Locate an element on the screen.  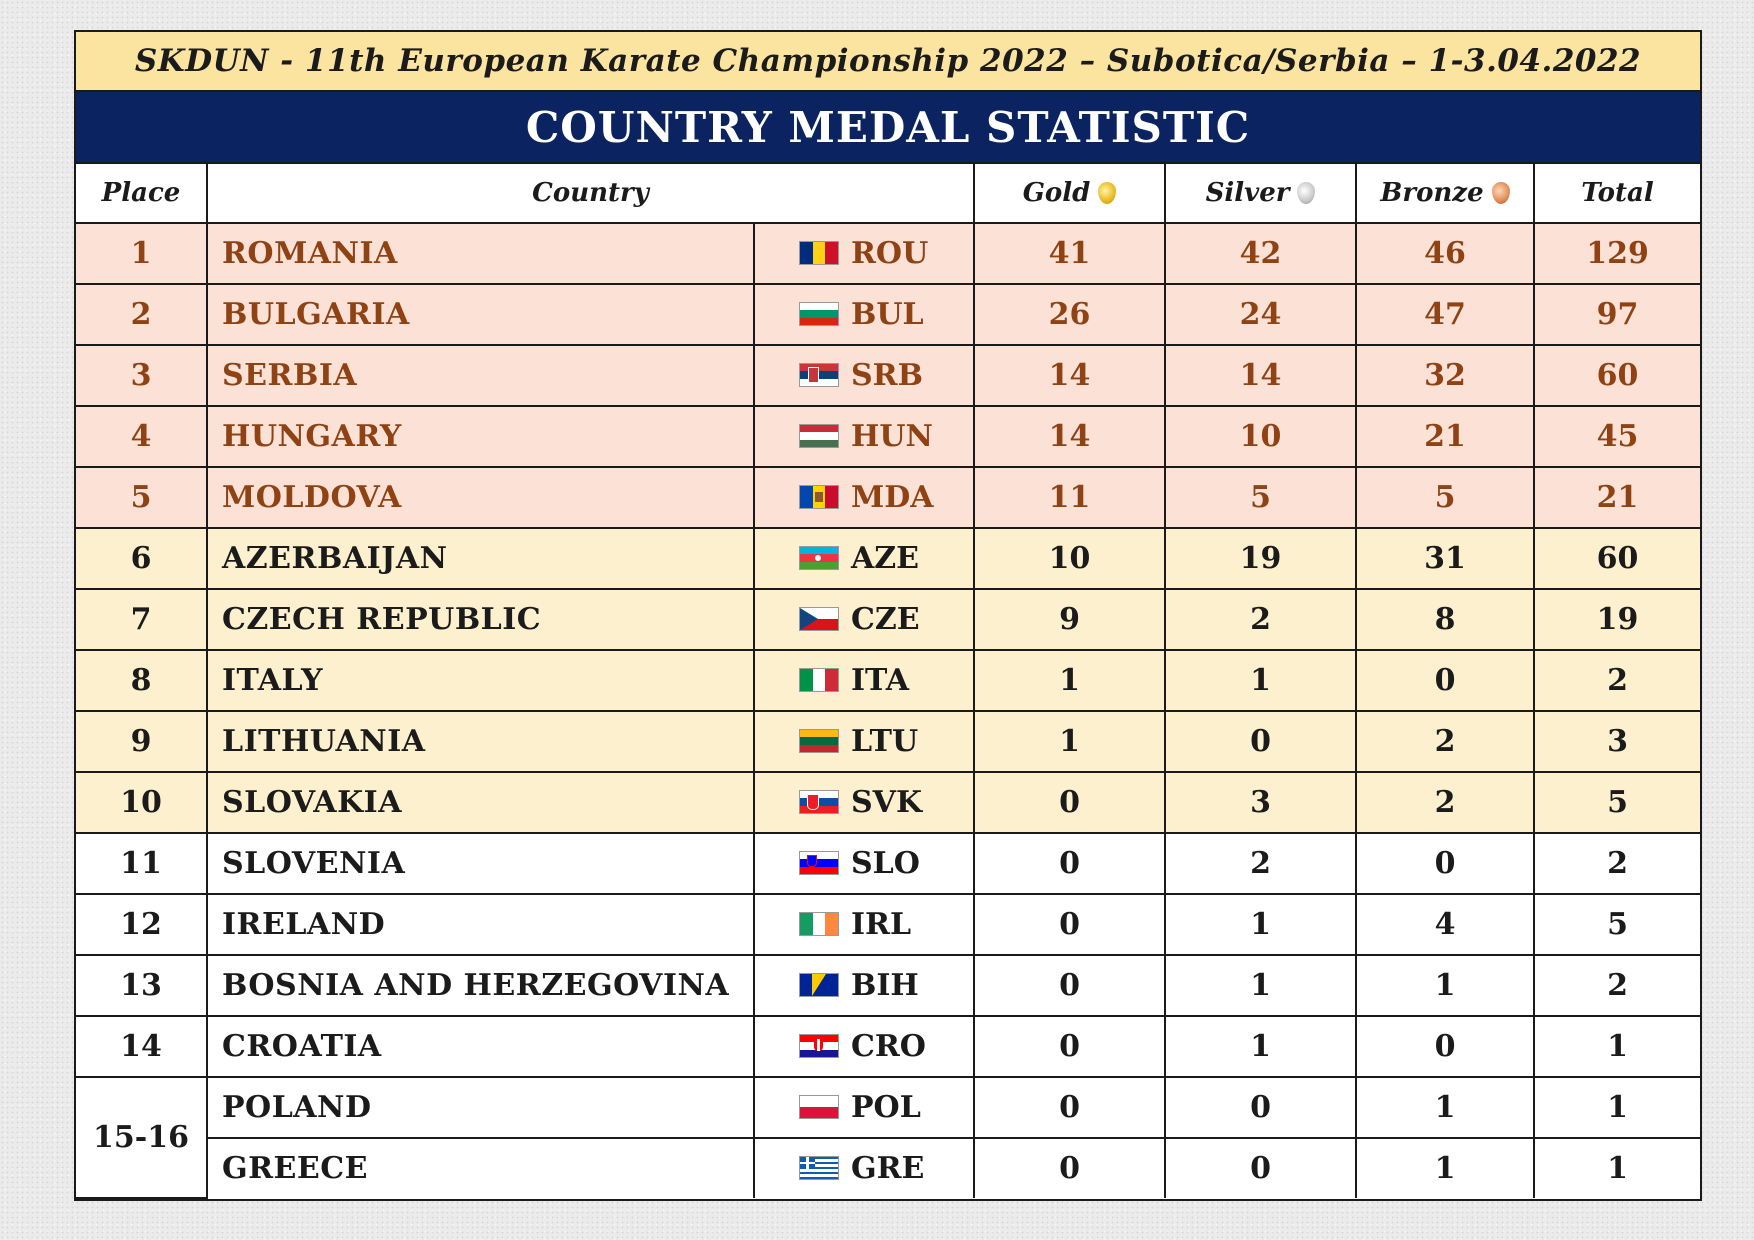
country-code-cell: IRL is located at coordinates (864, 924).